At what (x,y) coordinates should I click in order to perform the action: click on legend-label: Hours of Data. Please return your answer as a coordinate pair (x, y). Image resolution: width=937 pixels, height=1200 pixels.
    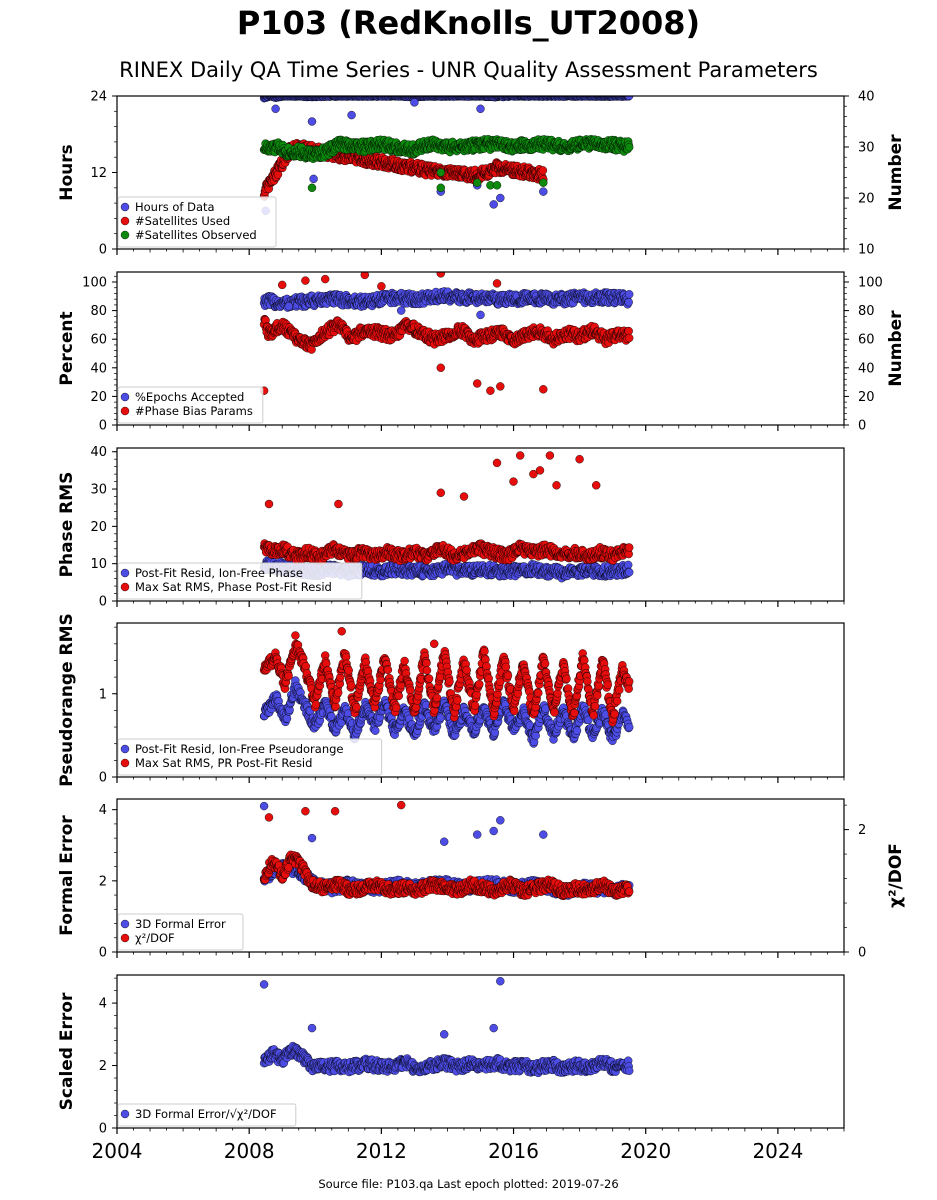
    Looking at the image, I should click on (175, 207).